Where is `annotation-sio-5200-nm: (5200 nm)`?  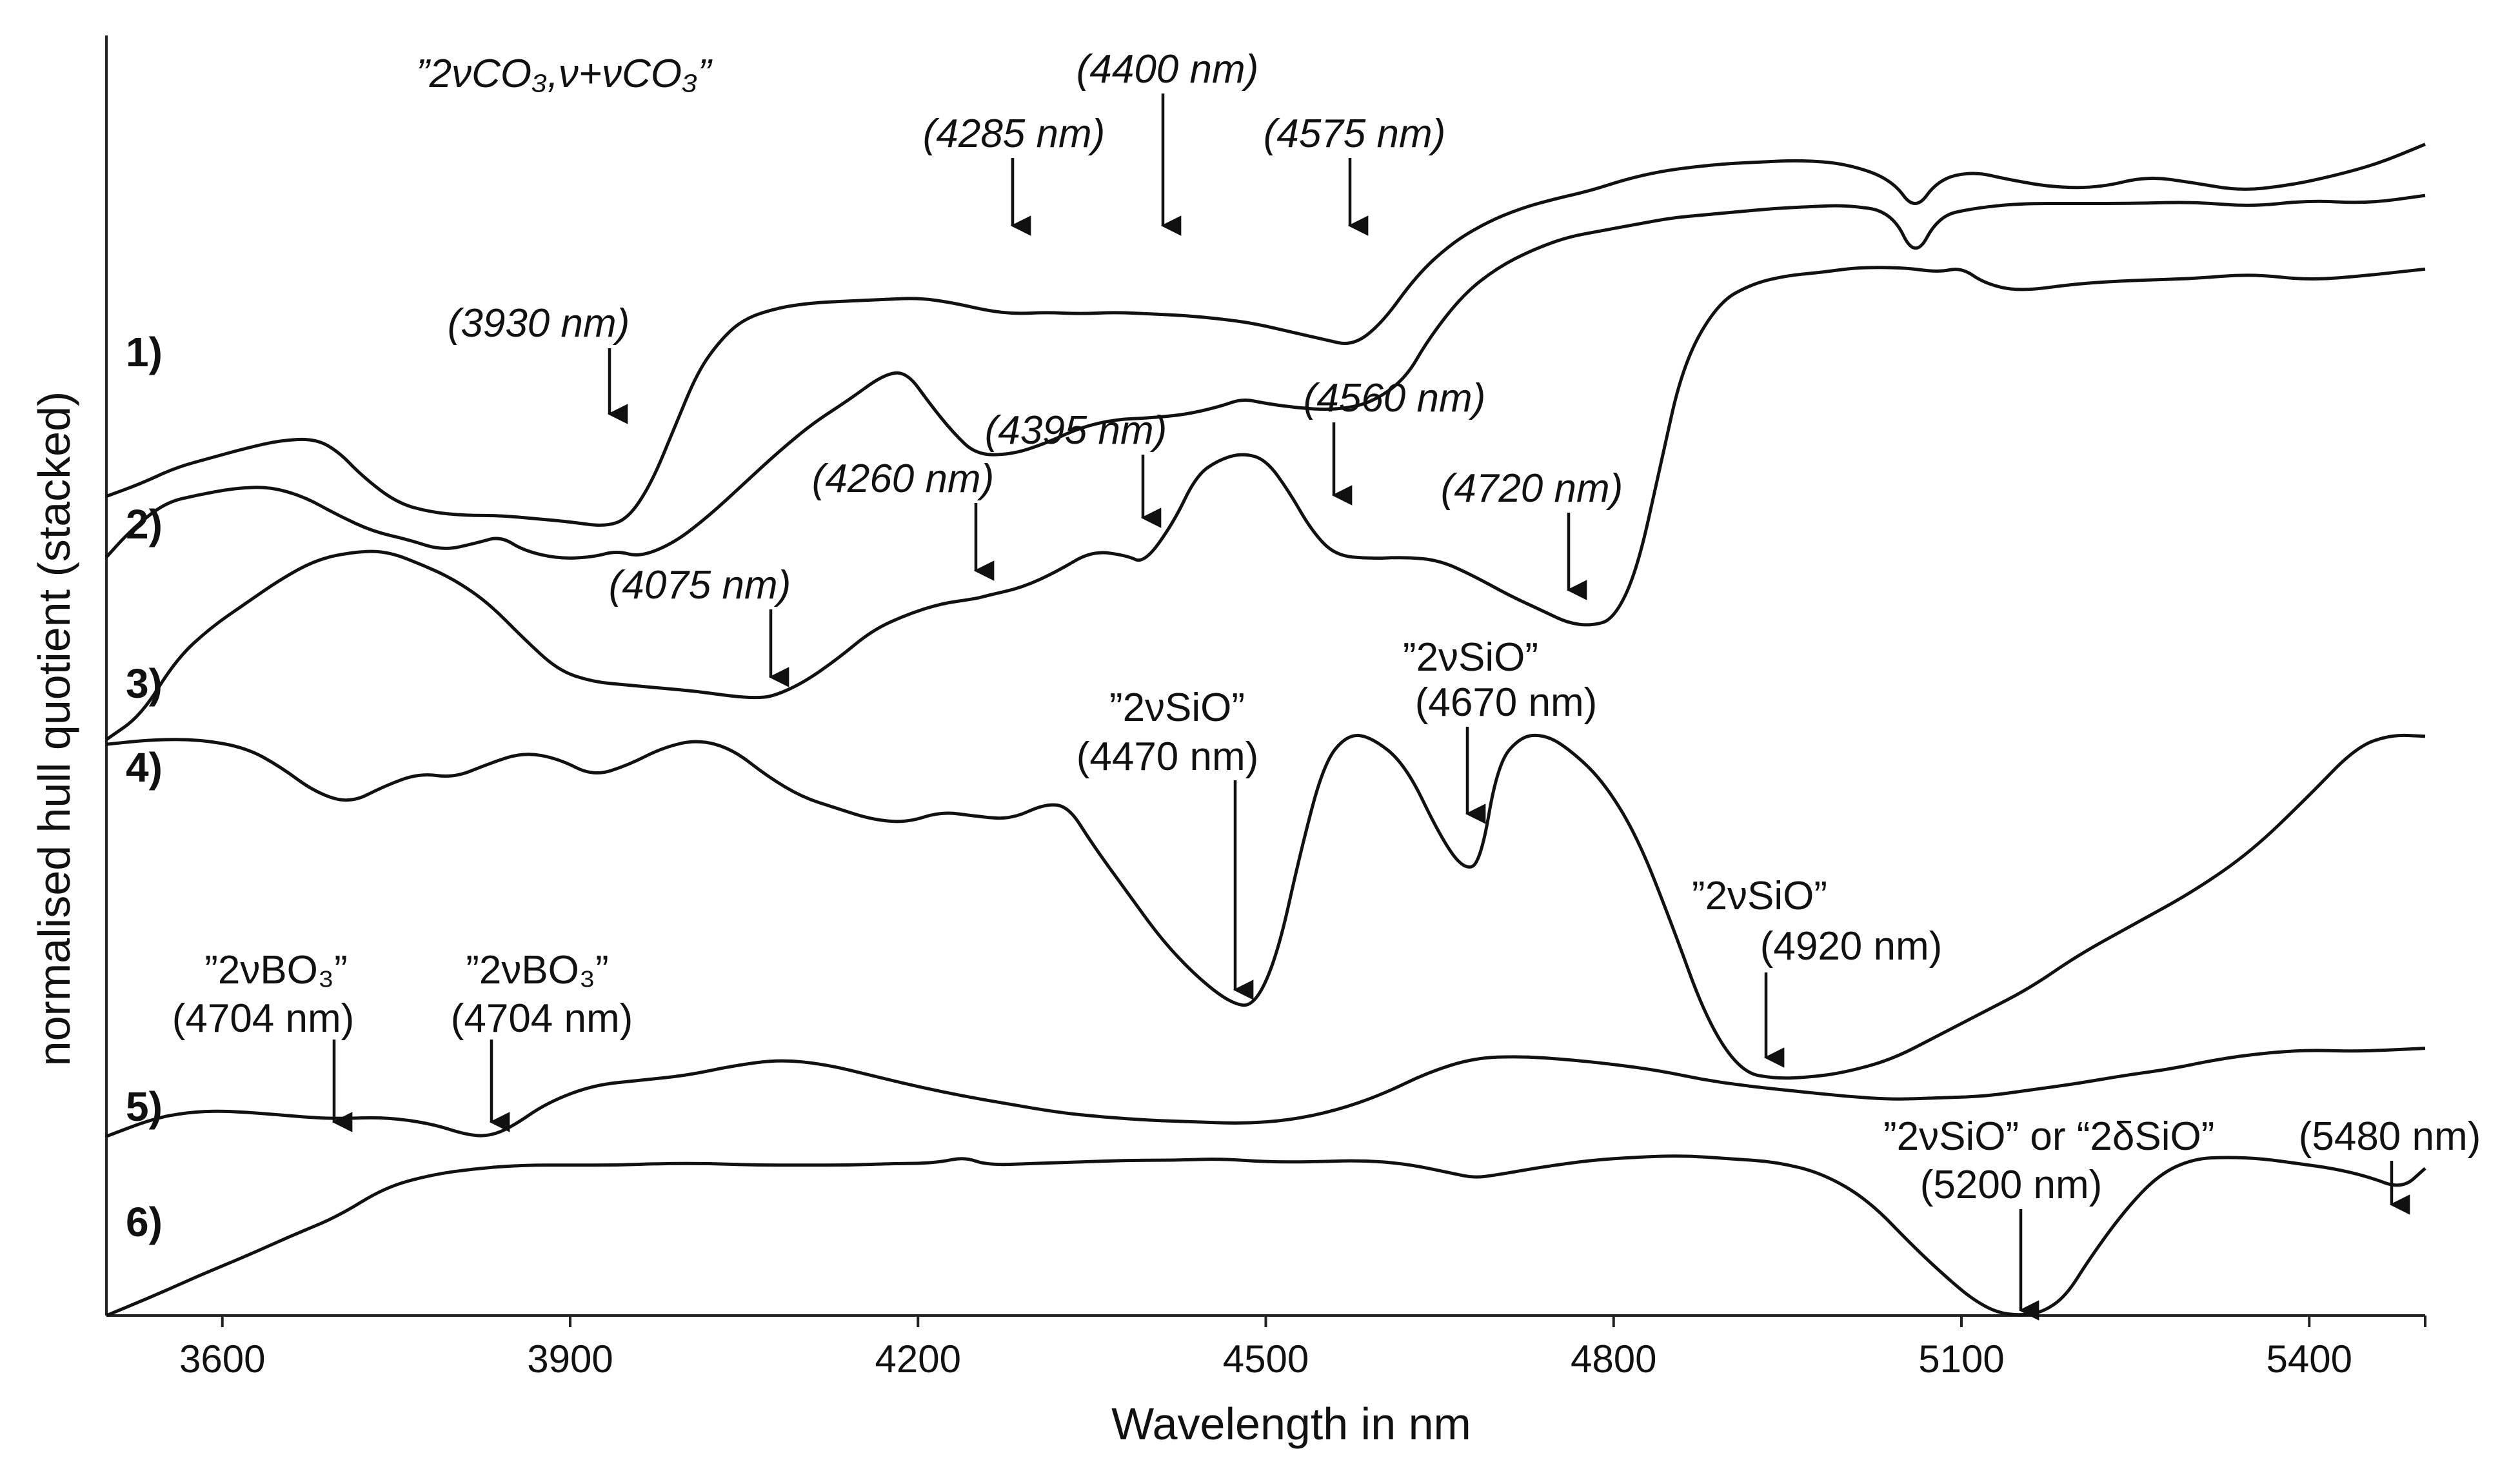
annotation-sio-5200-nm: (5200 nm) is located at coordinates (2012, 1185).